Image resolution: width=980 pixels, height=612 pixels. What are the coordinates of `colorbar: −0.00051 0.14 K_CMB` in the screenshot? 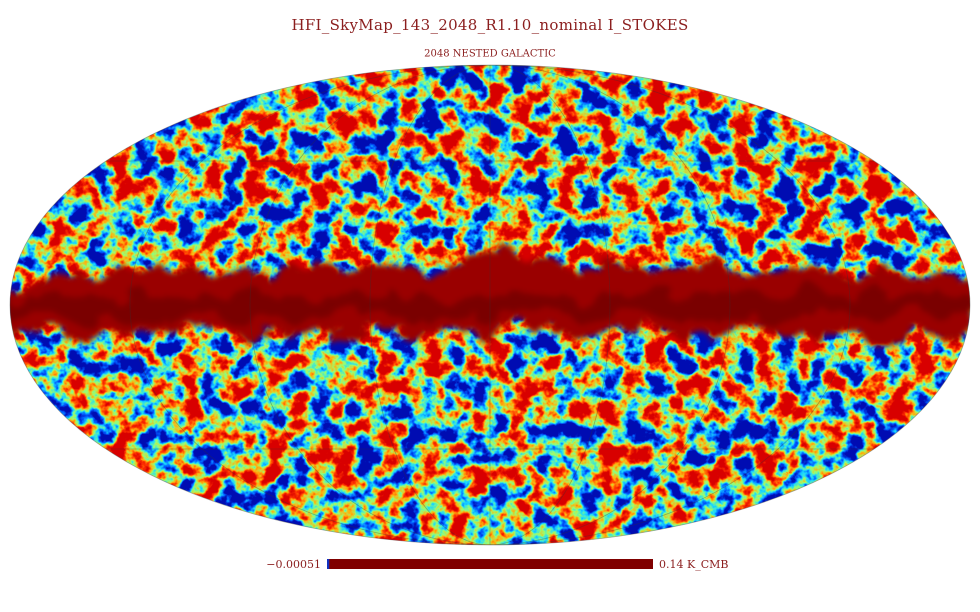 It's located at (497, 564).